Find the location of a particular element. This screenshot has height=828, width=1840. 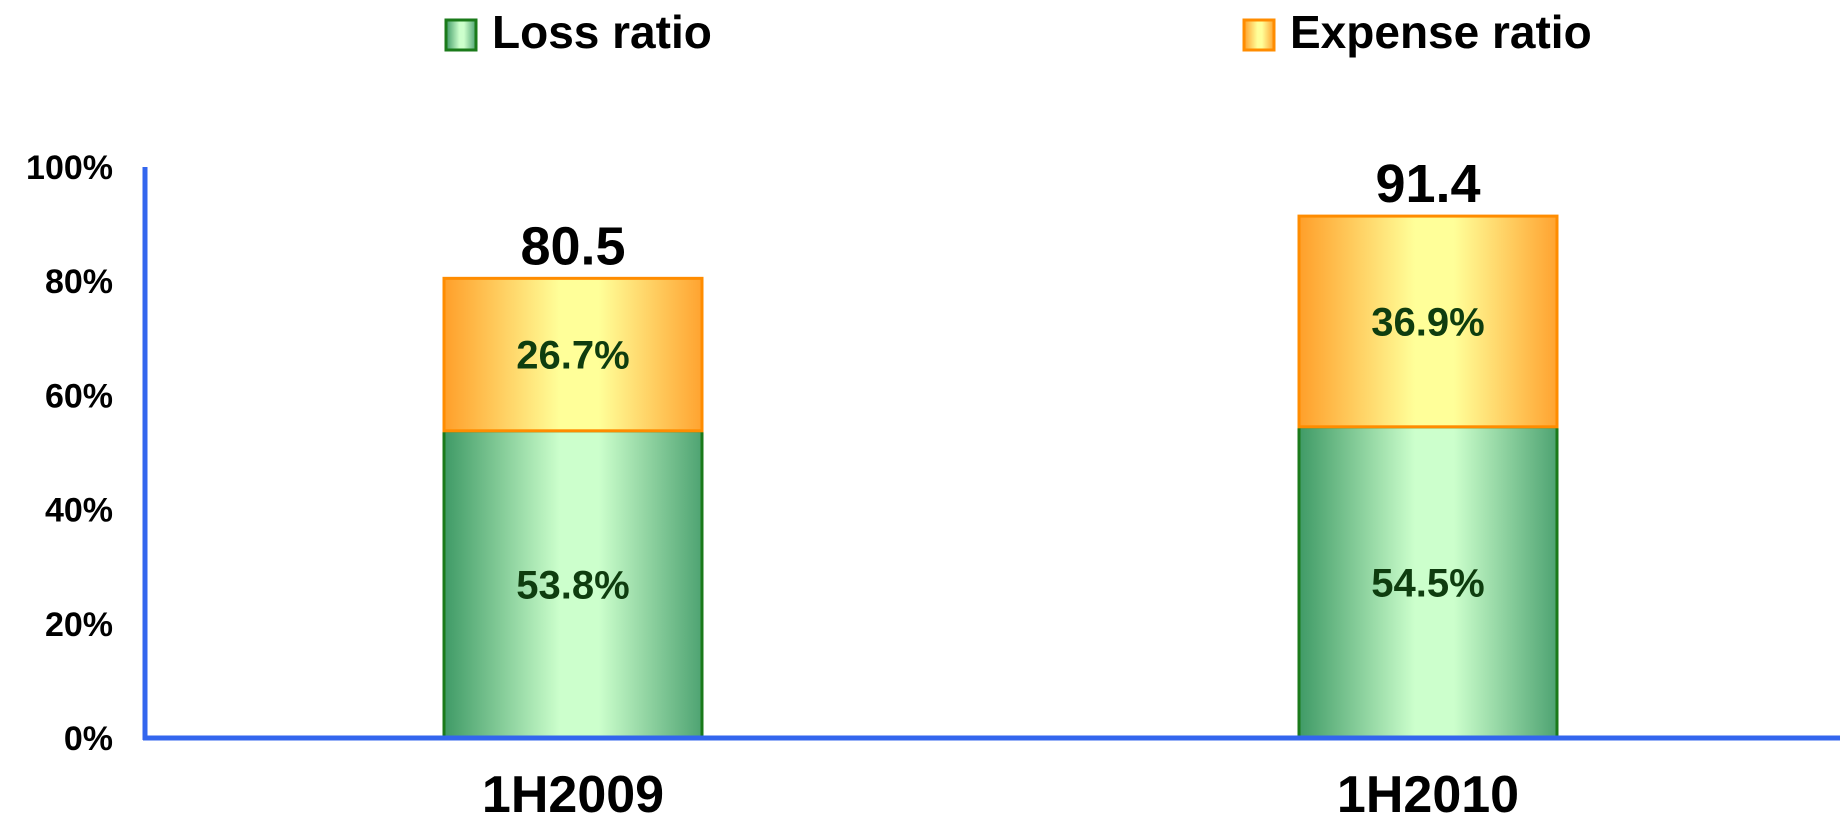

legend-swatch-expense-ratio is located at coordinates (1259, 35).